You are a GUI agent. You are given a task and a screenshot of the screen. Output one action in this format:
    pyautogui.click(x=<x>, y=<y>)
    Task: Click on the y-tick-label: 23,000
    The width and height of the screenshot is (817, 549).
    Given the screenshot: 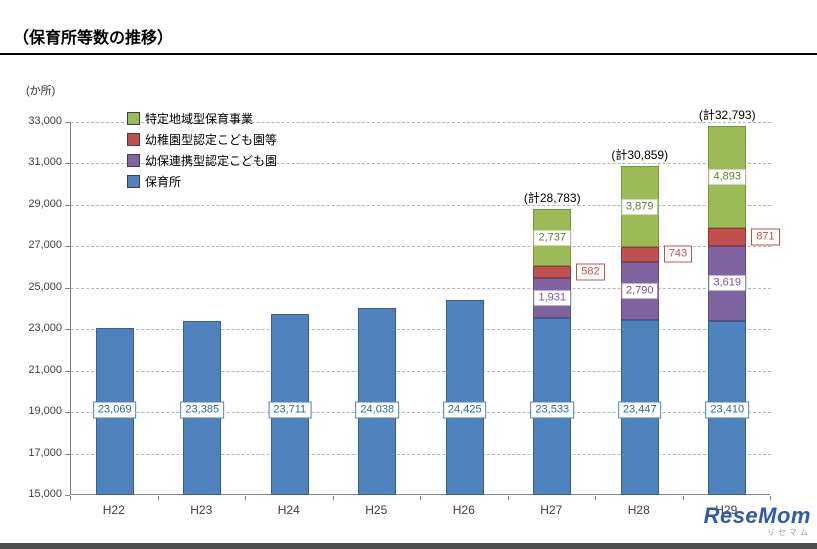 What is the action you would take?
    pyautogui.click(x=45, y=328)
    